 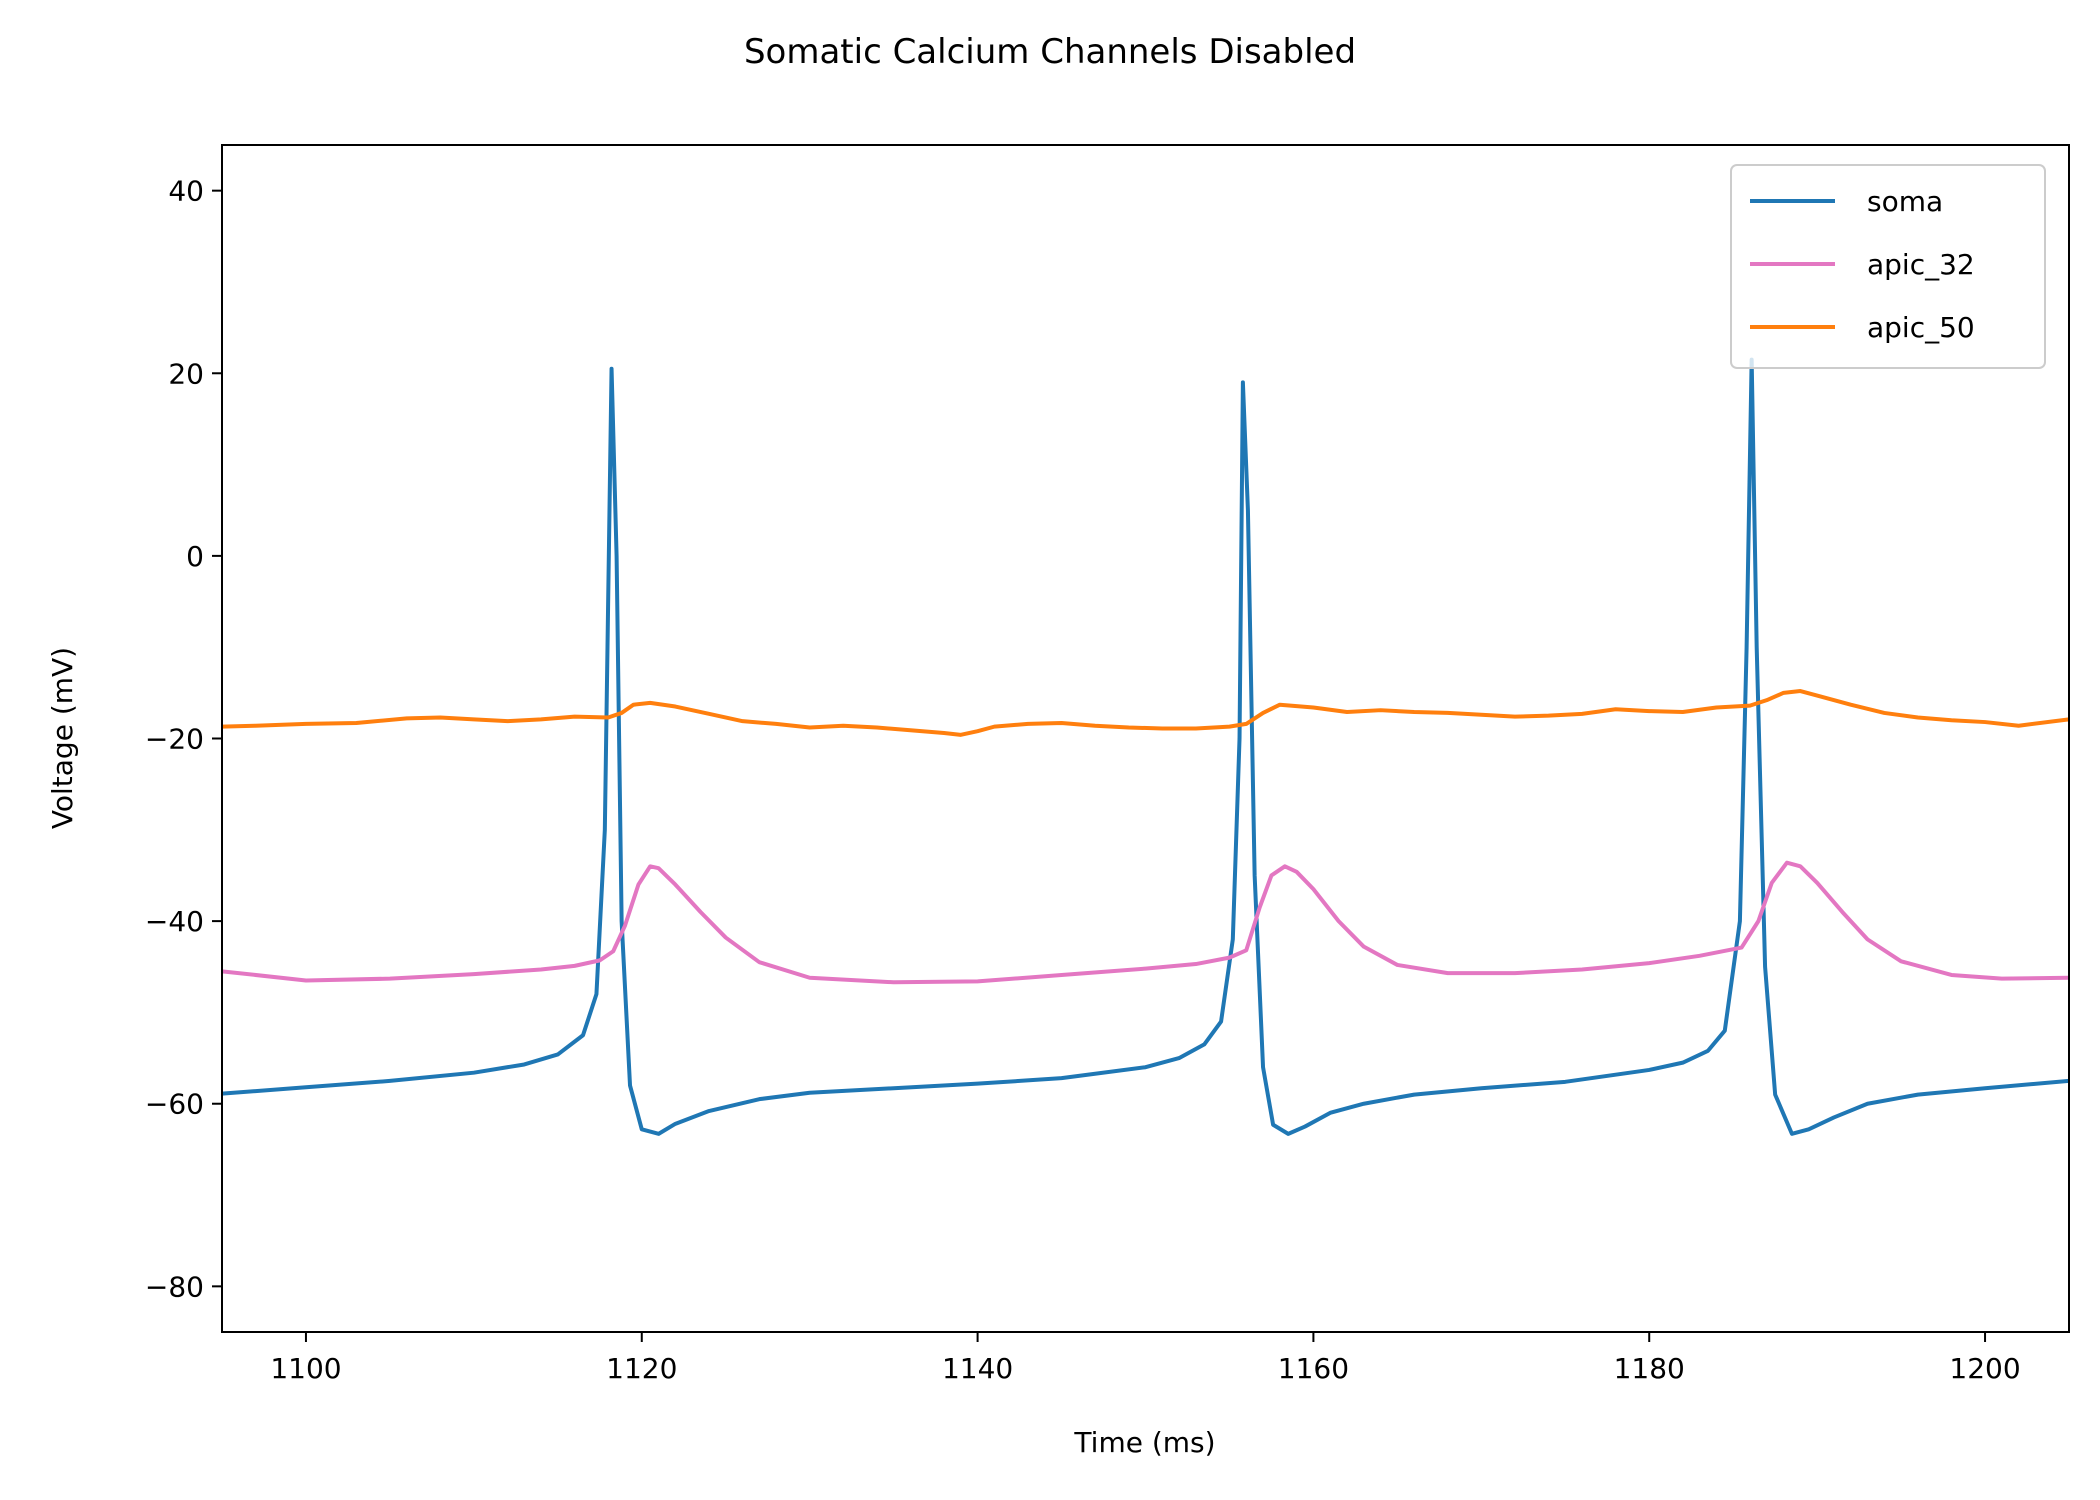 I want to click on x-axis-label: Time (ms), so click(x=1144, y=1442).